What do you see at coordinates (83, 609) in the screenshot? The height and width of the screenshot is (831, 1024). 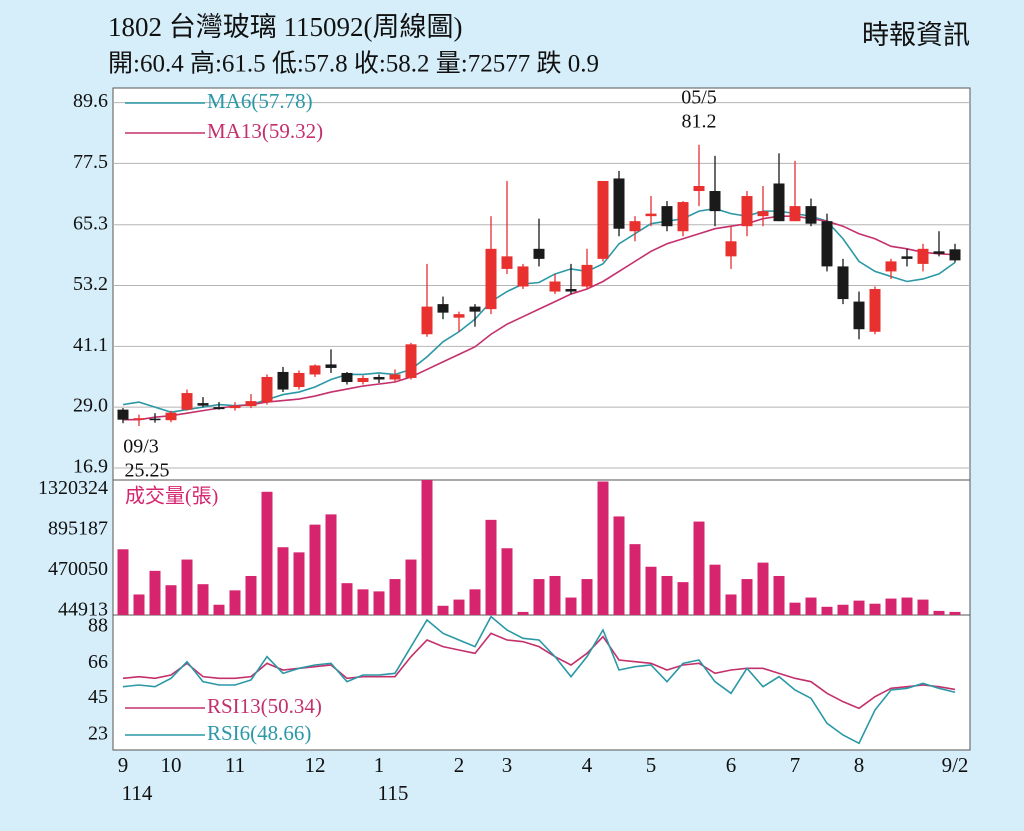 I see `y-tick-label: 44913` at bounding box center [83, 609].